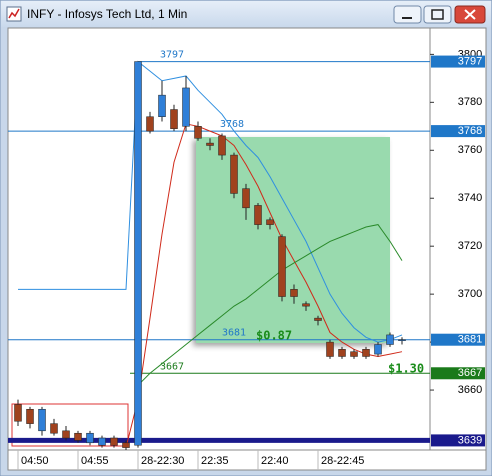 The image size is (492, 476). I want to click on x-tick-label: 04:50, so click(35, 461).